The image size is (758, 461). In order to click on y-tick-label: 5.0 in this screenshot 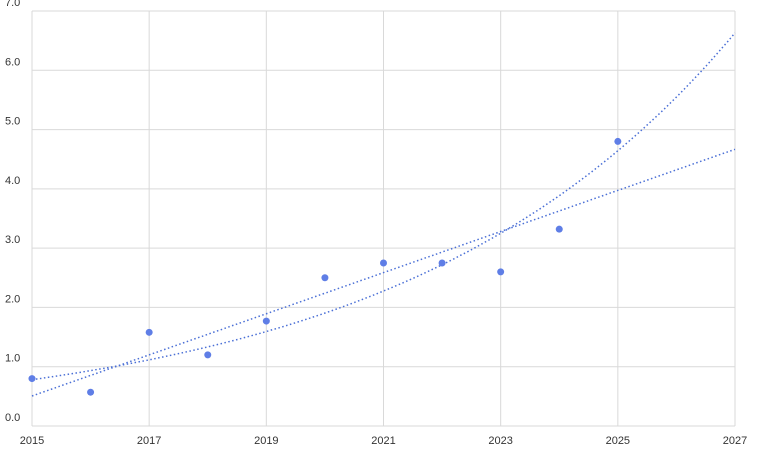, I will do `click(12, 122)`.